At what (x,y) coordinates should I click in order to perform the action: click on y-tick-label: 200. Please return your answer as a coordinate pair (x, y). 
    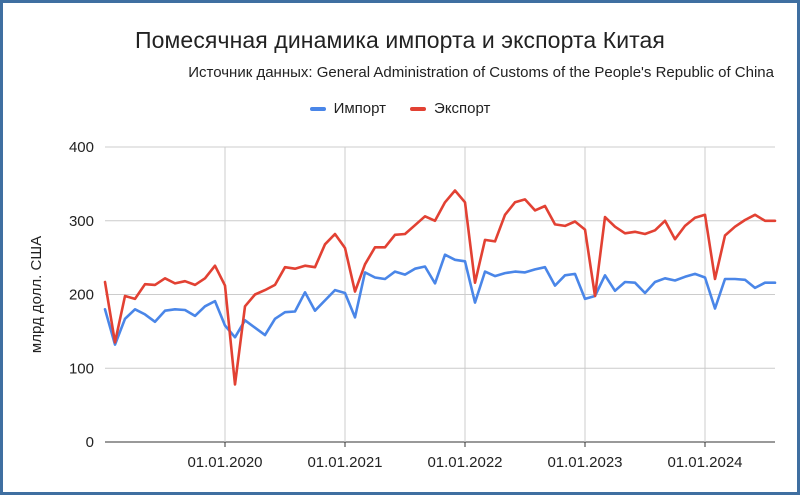
    Looking at the image, I should click on (81, 295).